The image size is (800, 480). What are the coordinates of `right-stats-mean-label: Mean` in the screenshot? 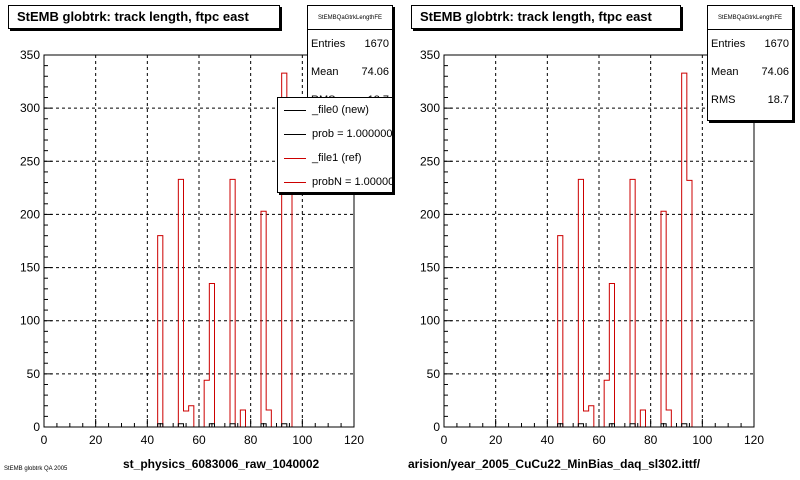 It's located at (725, 72).